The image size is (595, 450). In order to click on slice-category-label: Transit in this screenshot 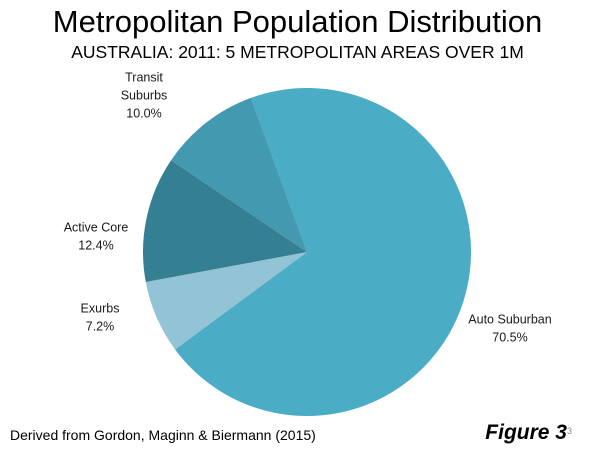, I will do `click(144, 77)`.